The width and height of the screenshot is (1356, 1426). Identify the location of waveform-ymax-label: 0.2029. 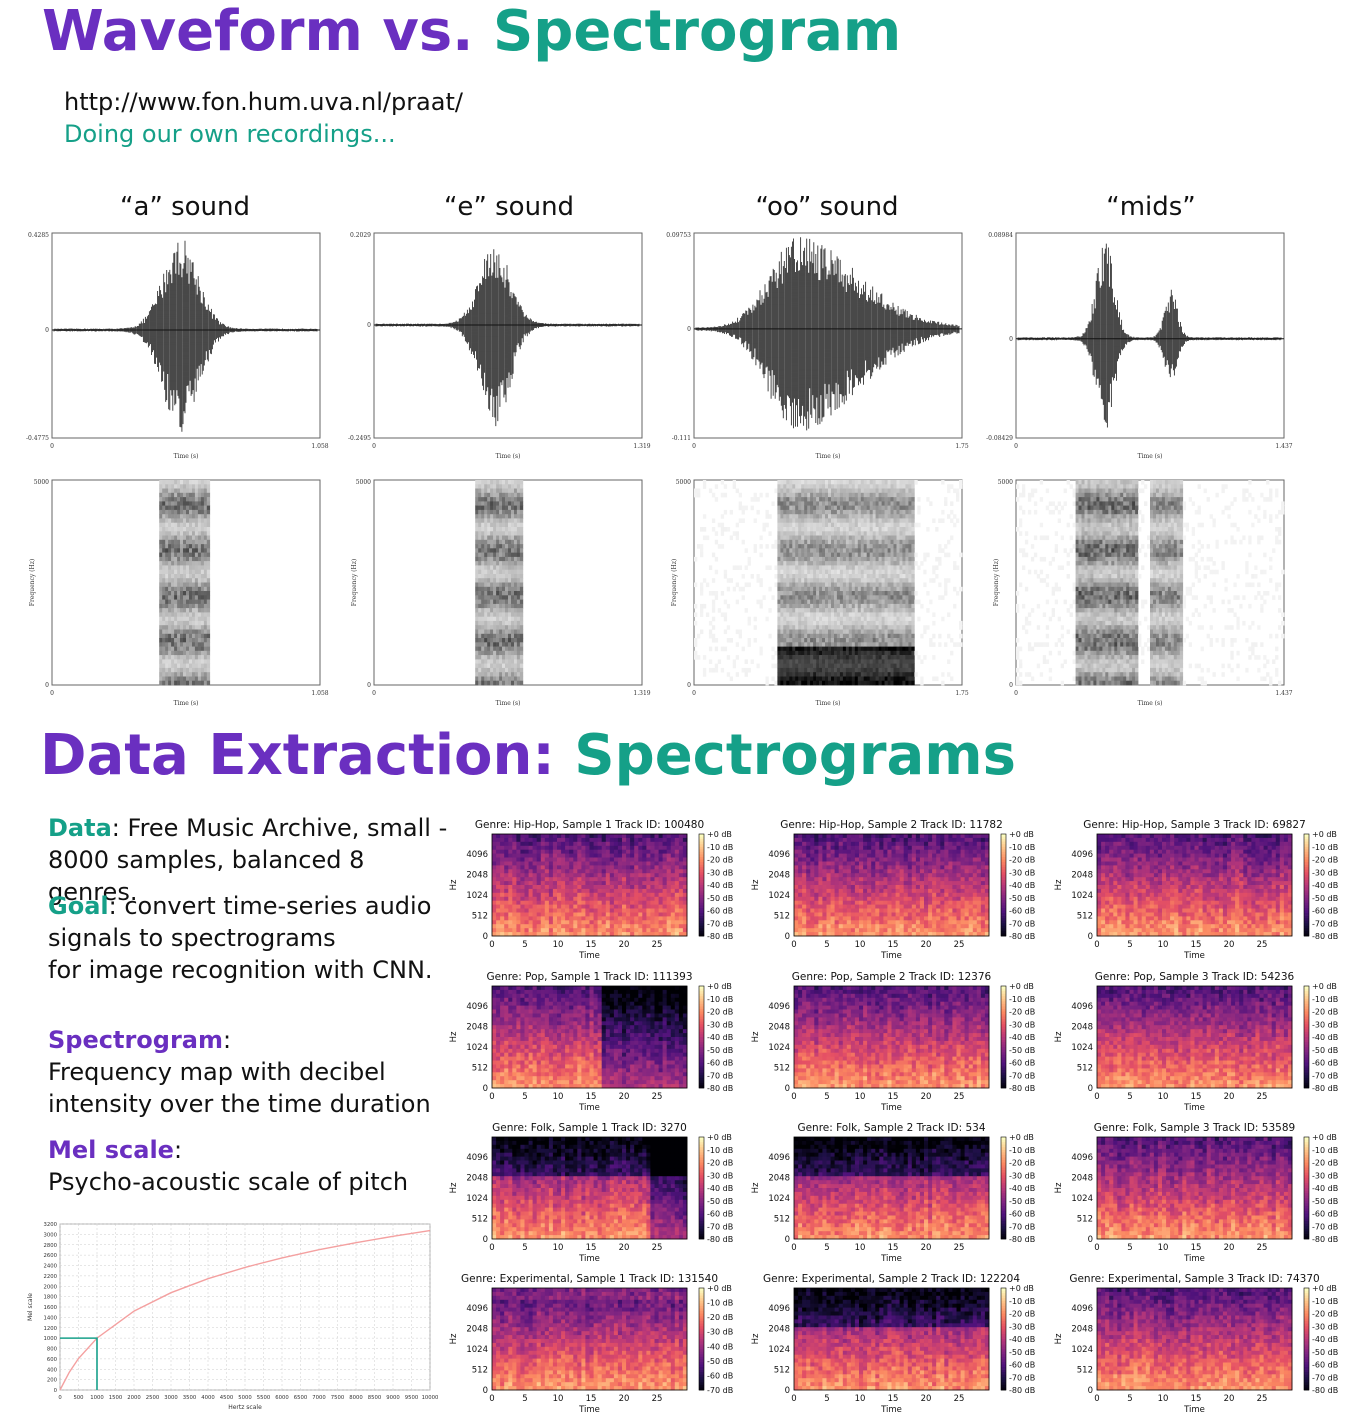
(360, 235).